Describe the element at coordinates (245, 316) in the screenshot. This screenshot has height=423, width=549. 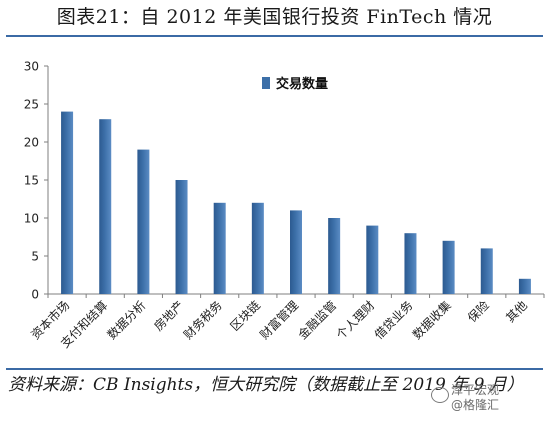
I see `category-label: 区块链` at that location.